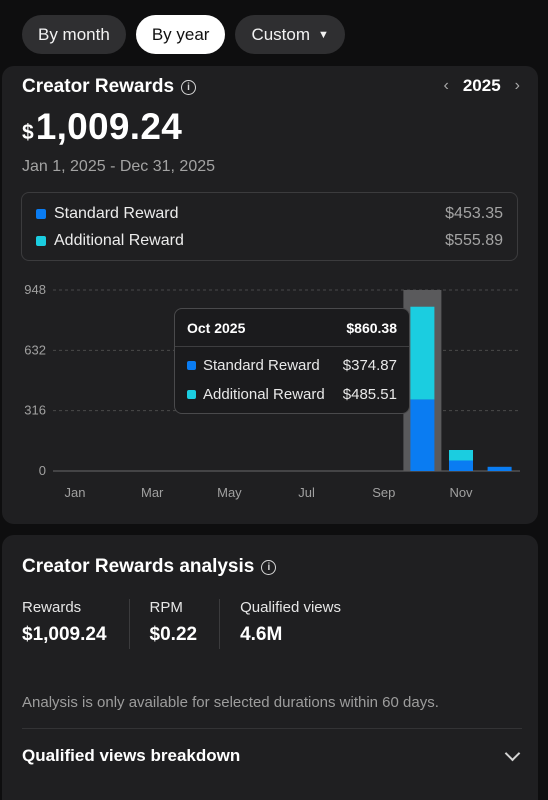 The image size is (548, 800). Describe the element at coordinates (474, 213) in the screenshot. I see `standard-reward-amount: $453.35` at that location.